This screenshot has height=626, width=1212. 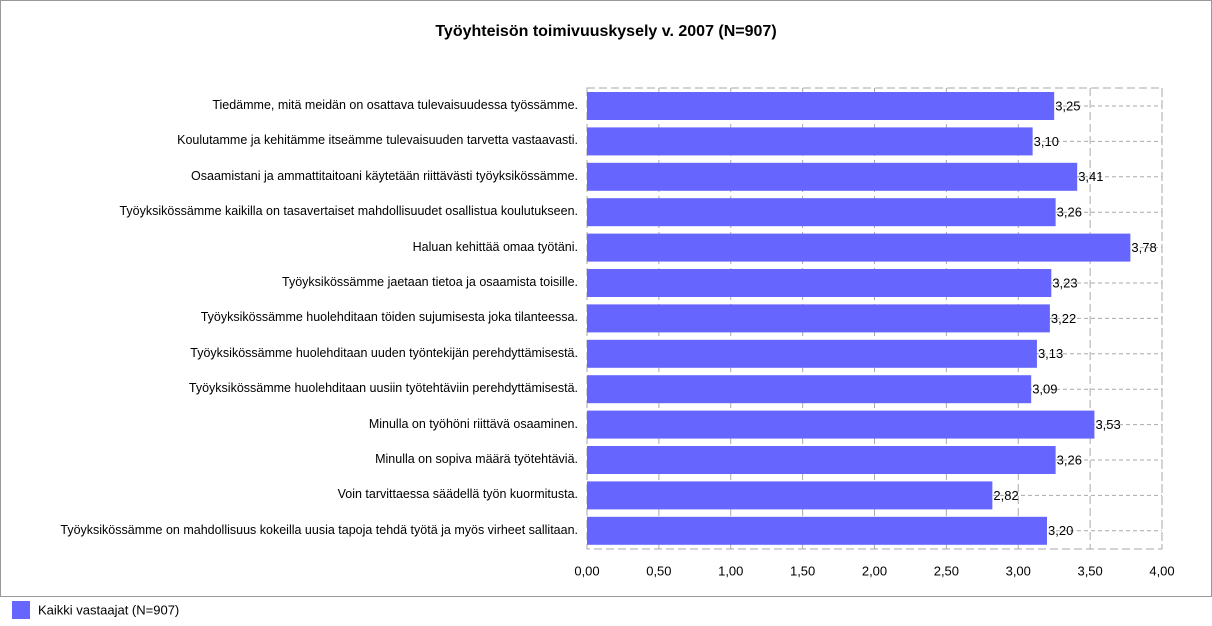 I want to click on value-label: 3,41, so click(x=1090, y=176).